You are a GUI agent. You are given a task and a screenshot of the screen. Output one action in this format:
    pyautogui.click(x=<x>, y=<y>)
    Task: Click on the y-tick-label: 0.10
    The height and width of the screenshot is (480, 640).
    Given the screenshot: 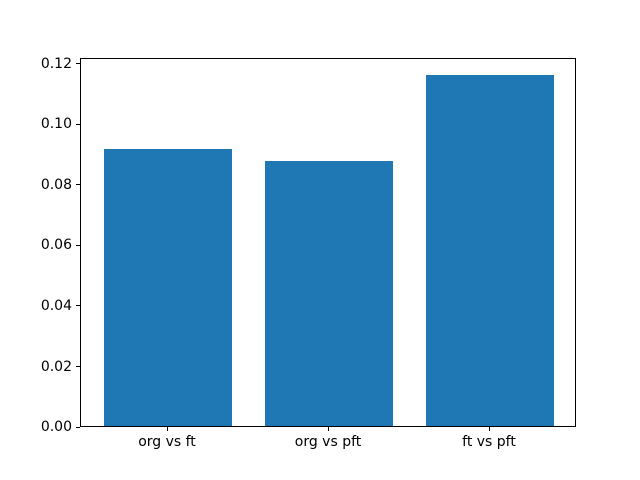 What is the action you would take?
    pyautogui.click(x=56, y=124)
    